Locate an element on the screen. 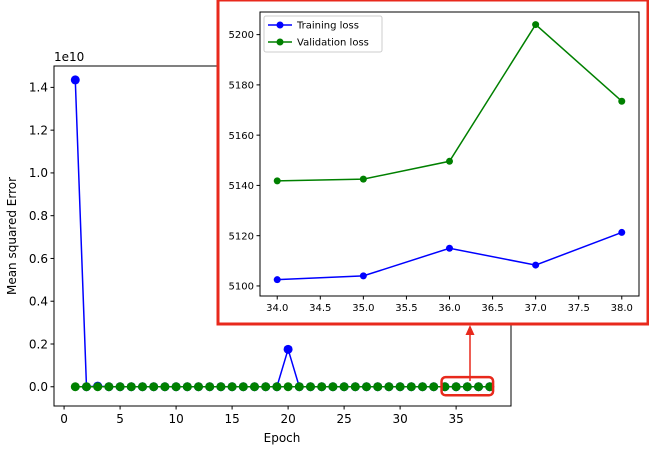  main-y-tick-label: 1.2 is located at coordinates (38, 130).